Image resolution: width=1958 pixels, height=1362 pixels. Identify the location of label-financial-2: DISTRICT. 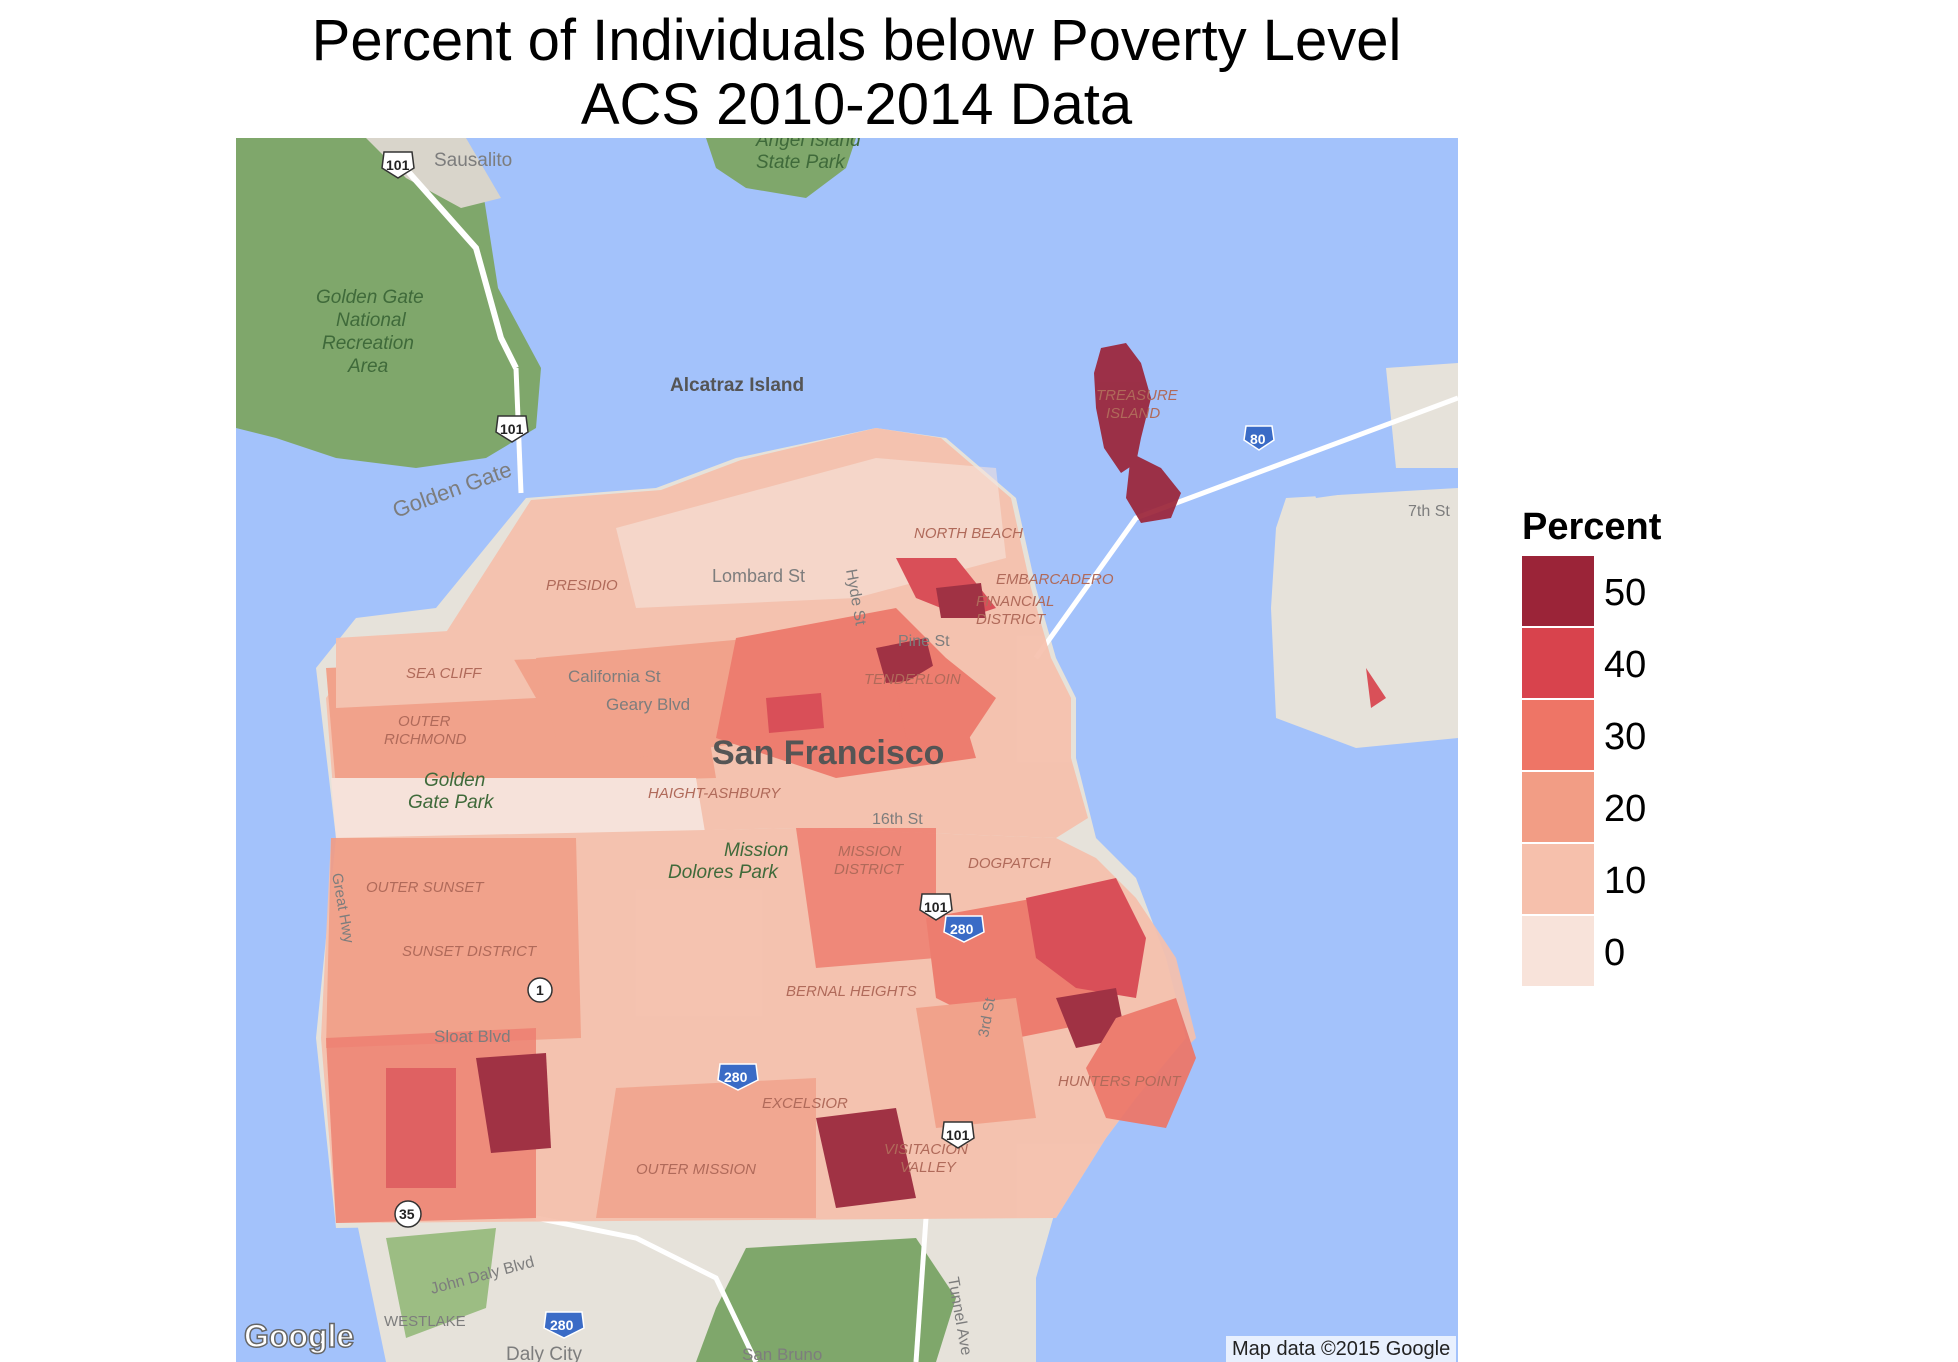
(1011, 619).